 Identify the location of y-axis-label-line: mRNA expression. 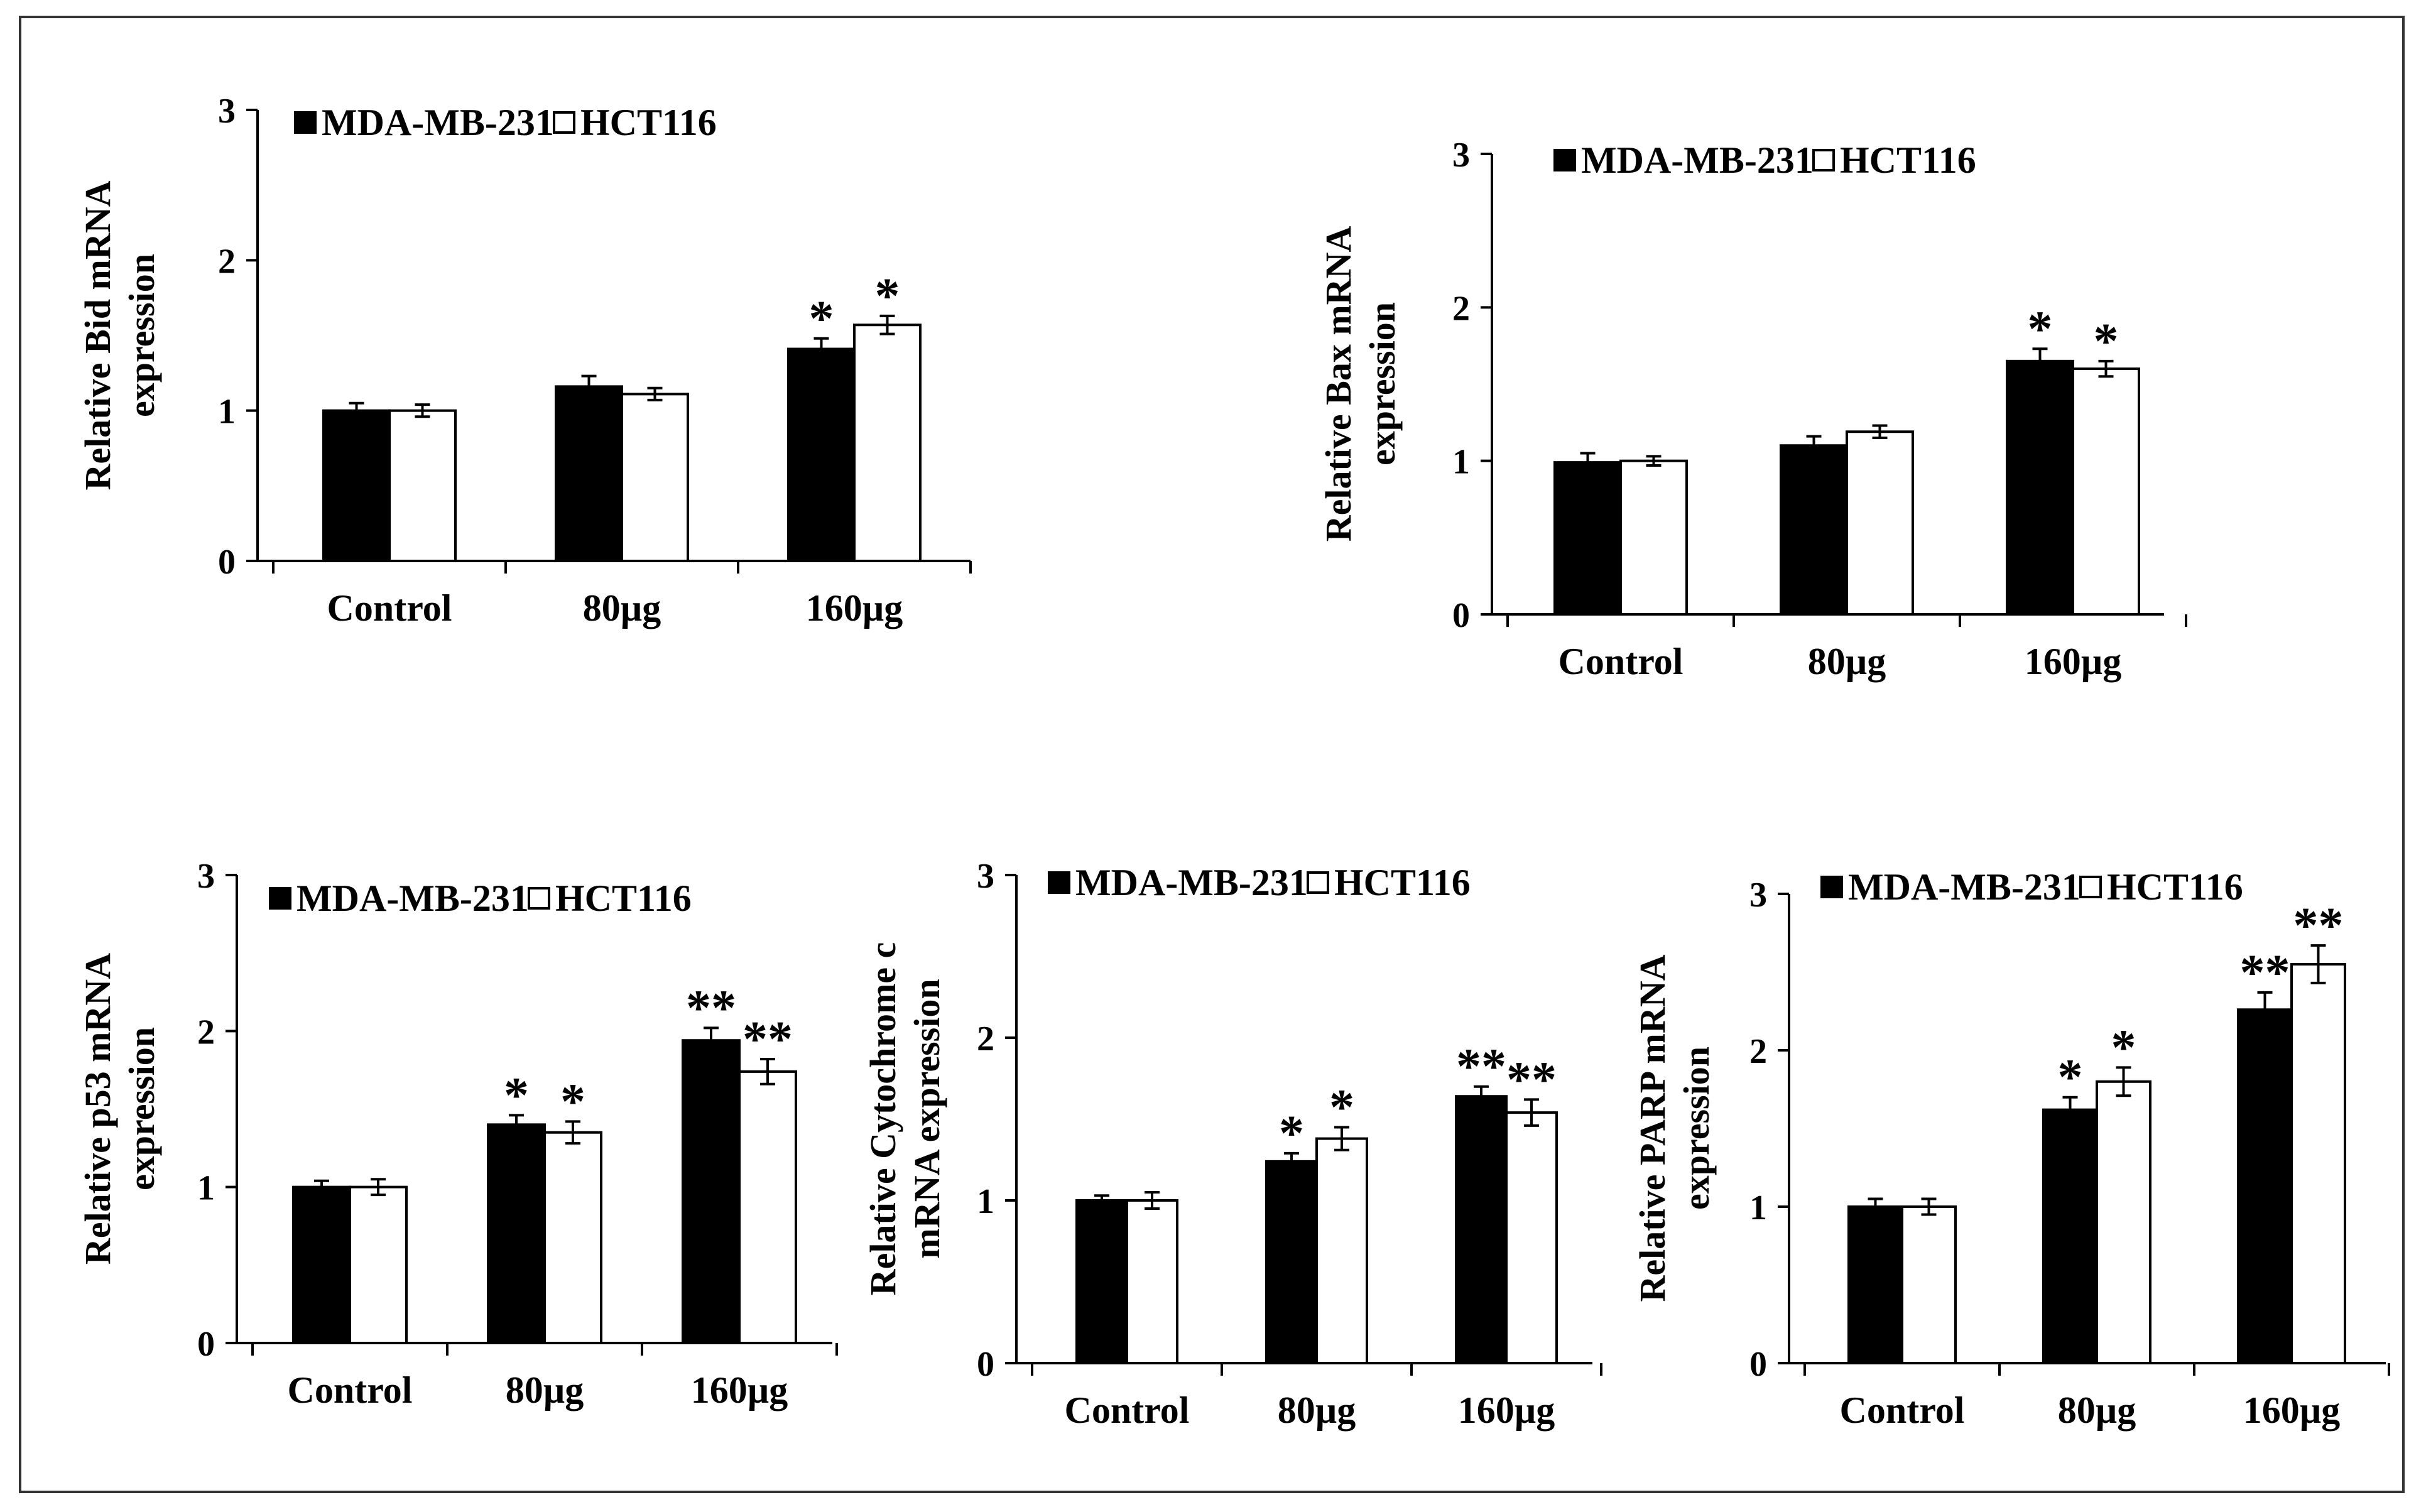
(927, 1118).